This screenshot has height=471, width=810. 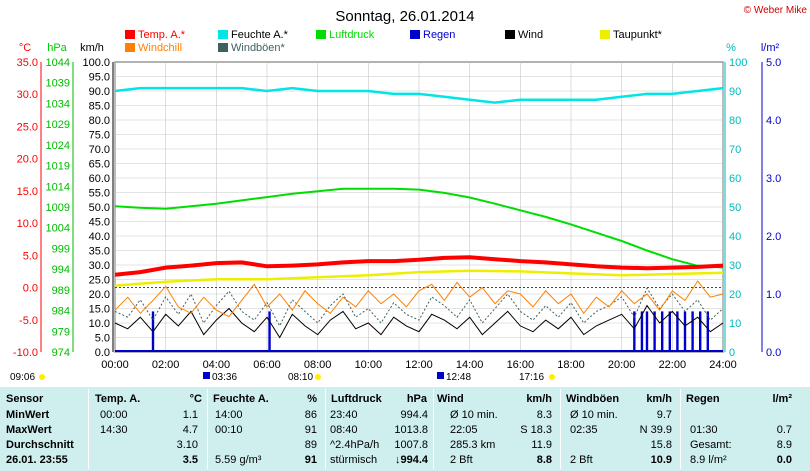 I want to click on table-header: Regen, so click(x=703, y=399).